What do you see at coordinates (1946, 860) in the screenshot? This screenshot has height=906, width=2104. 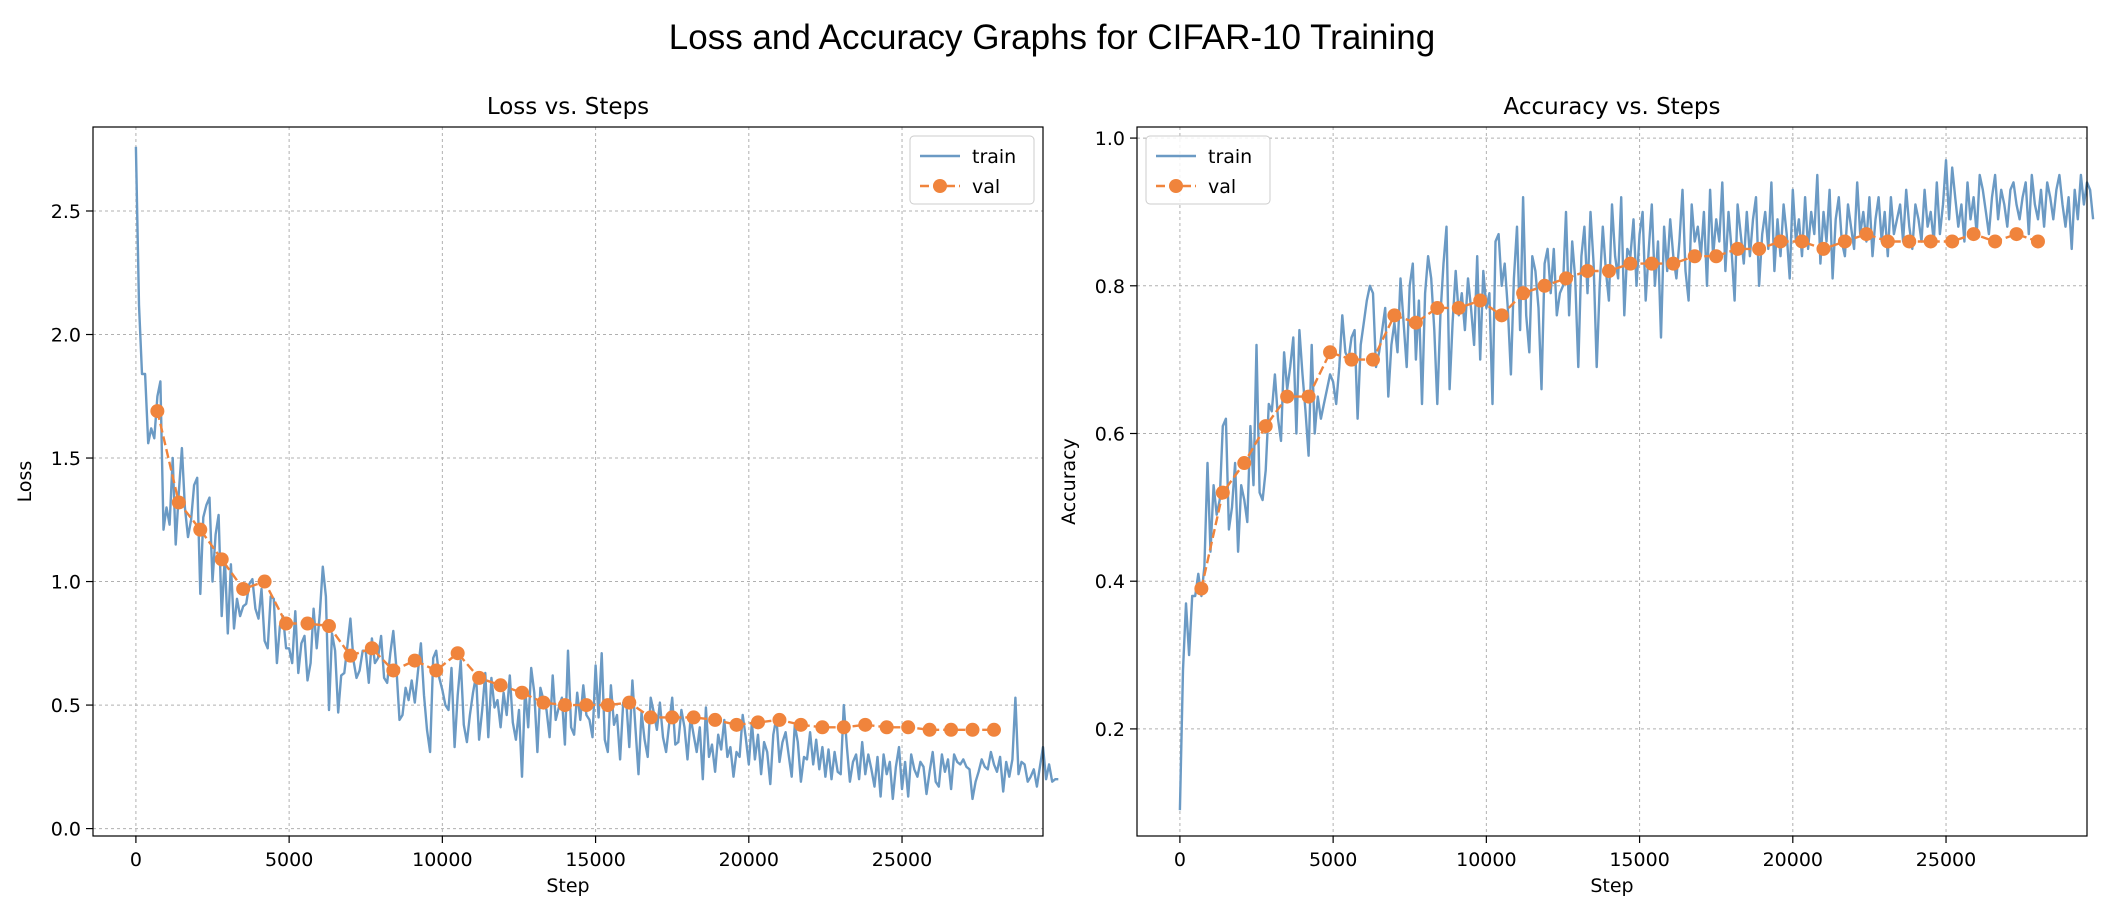 I see `accuracy-x-tick-label: 25000` at bounding box center [1946, 860].